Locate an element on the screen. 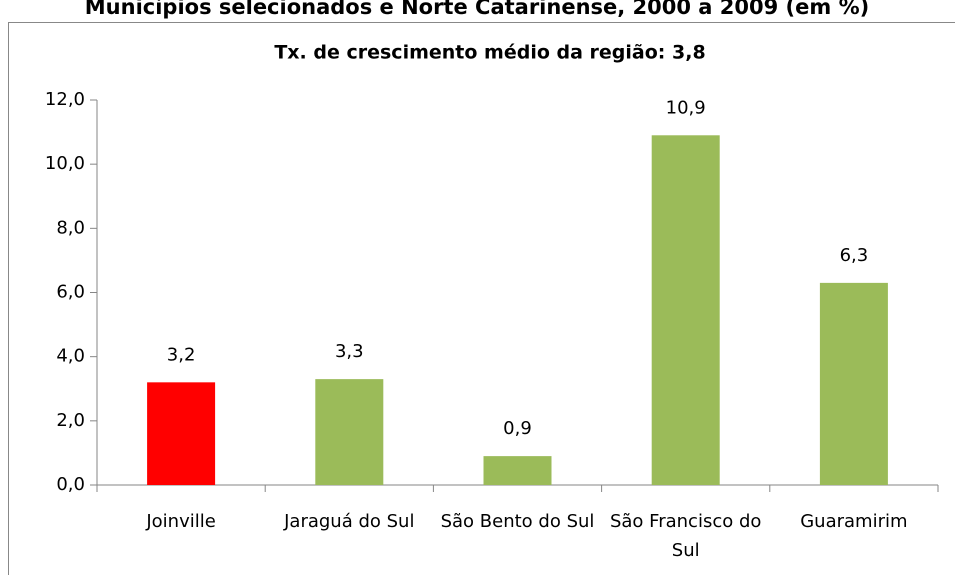  y-tick-label: 6,0 is located at coordinates (70, 292).